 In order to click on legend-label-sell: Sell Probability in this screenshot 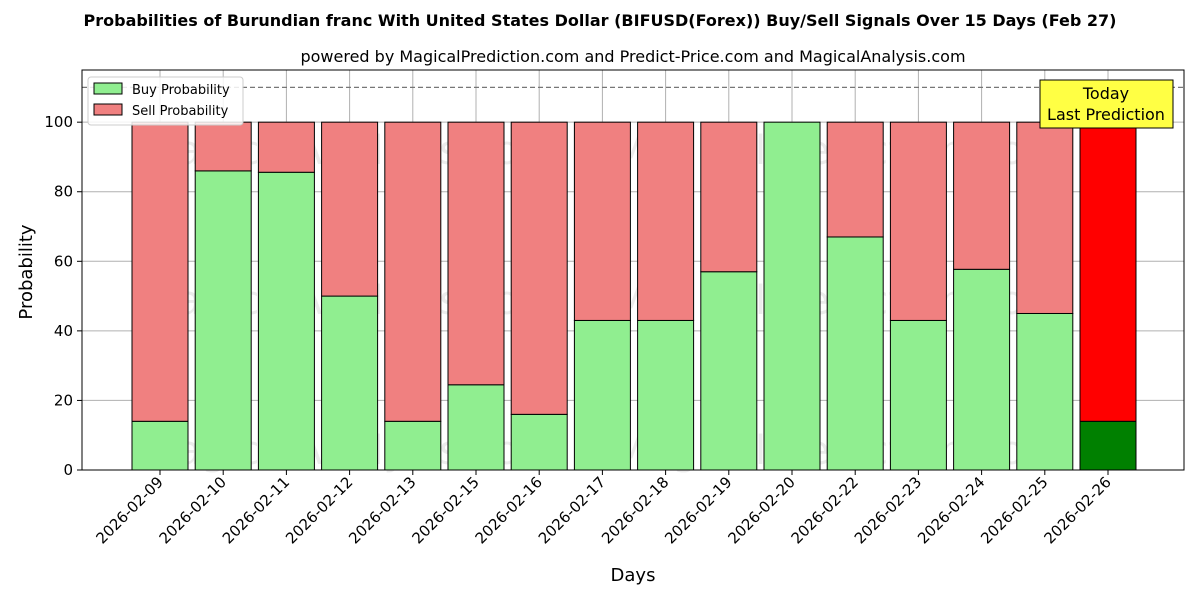, I will do `click(180, 111)`.